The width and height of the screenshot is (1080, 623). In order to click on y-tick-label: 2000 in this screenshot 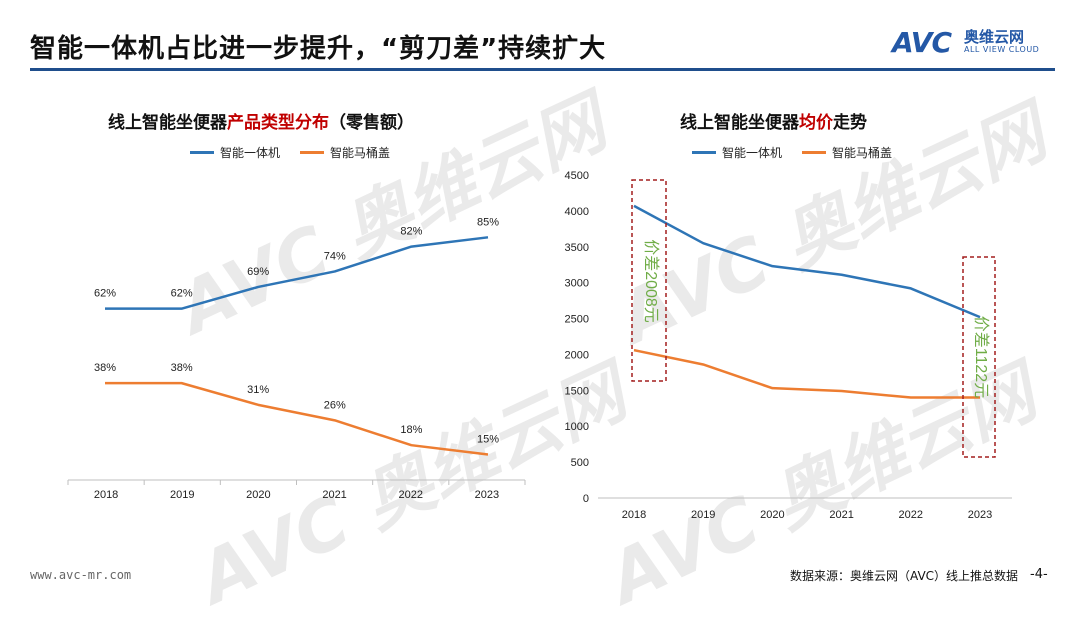, I will do `click(577, 355)`.